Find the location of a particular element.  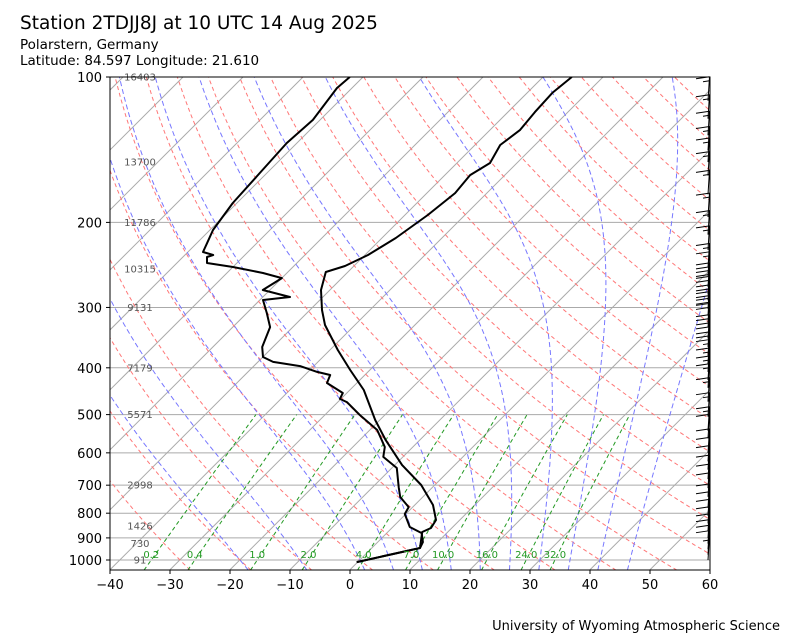

height-label: 5571 is located at coordinates (139, 415).